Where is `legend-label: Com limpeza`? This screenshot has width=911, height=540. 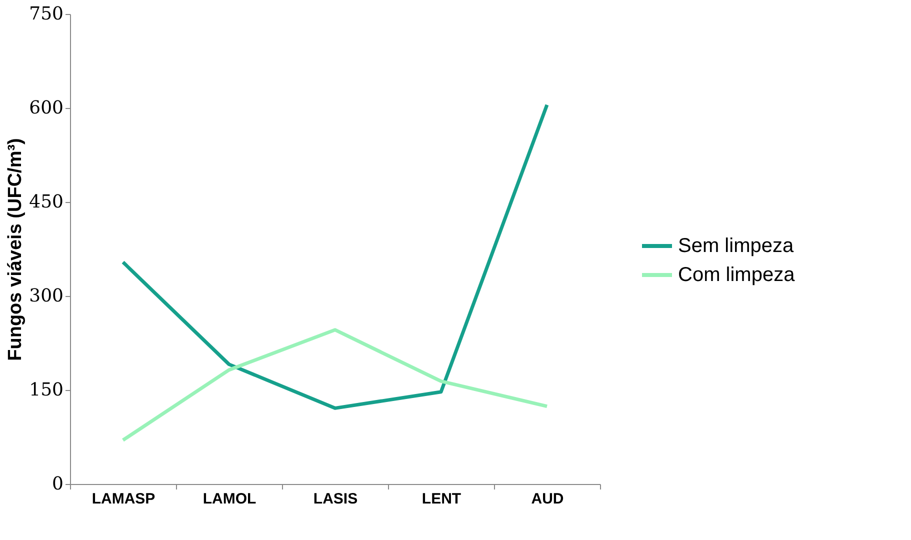
legend-label: Com limpeza is located at coordinates (737, 275).